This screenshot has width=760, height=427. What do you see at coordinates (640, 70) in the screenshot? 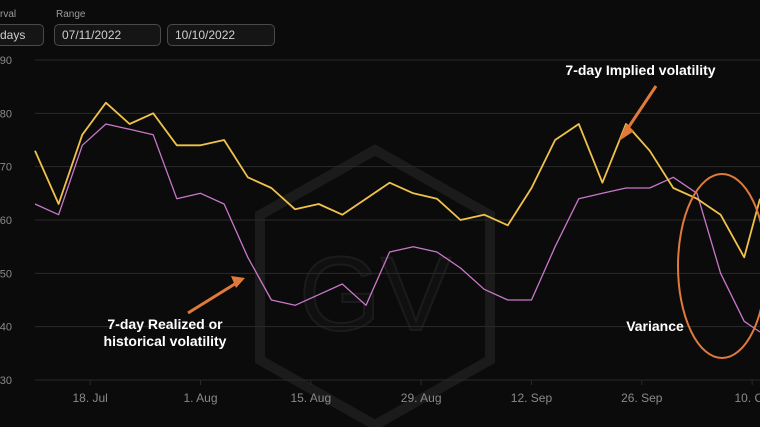
I see `implied-volatility-annotation: 7-day Implied volatility` at bounding box center [640, 70].